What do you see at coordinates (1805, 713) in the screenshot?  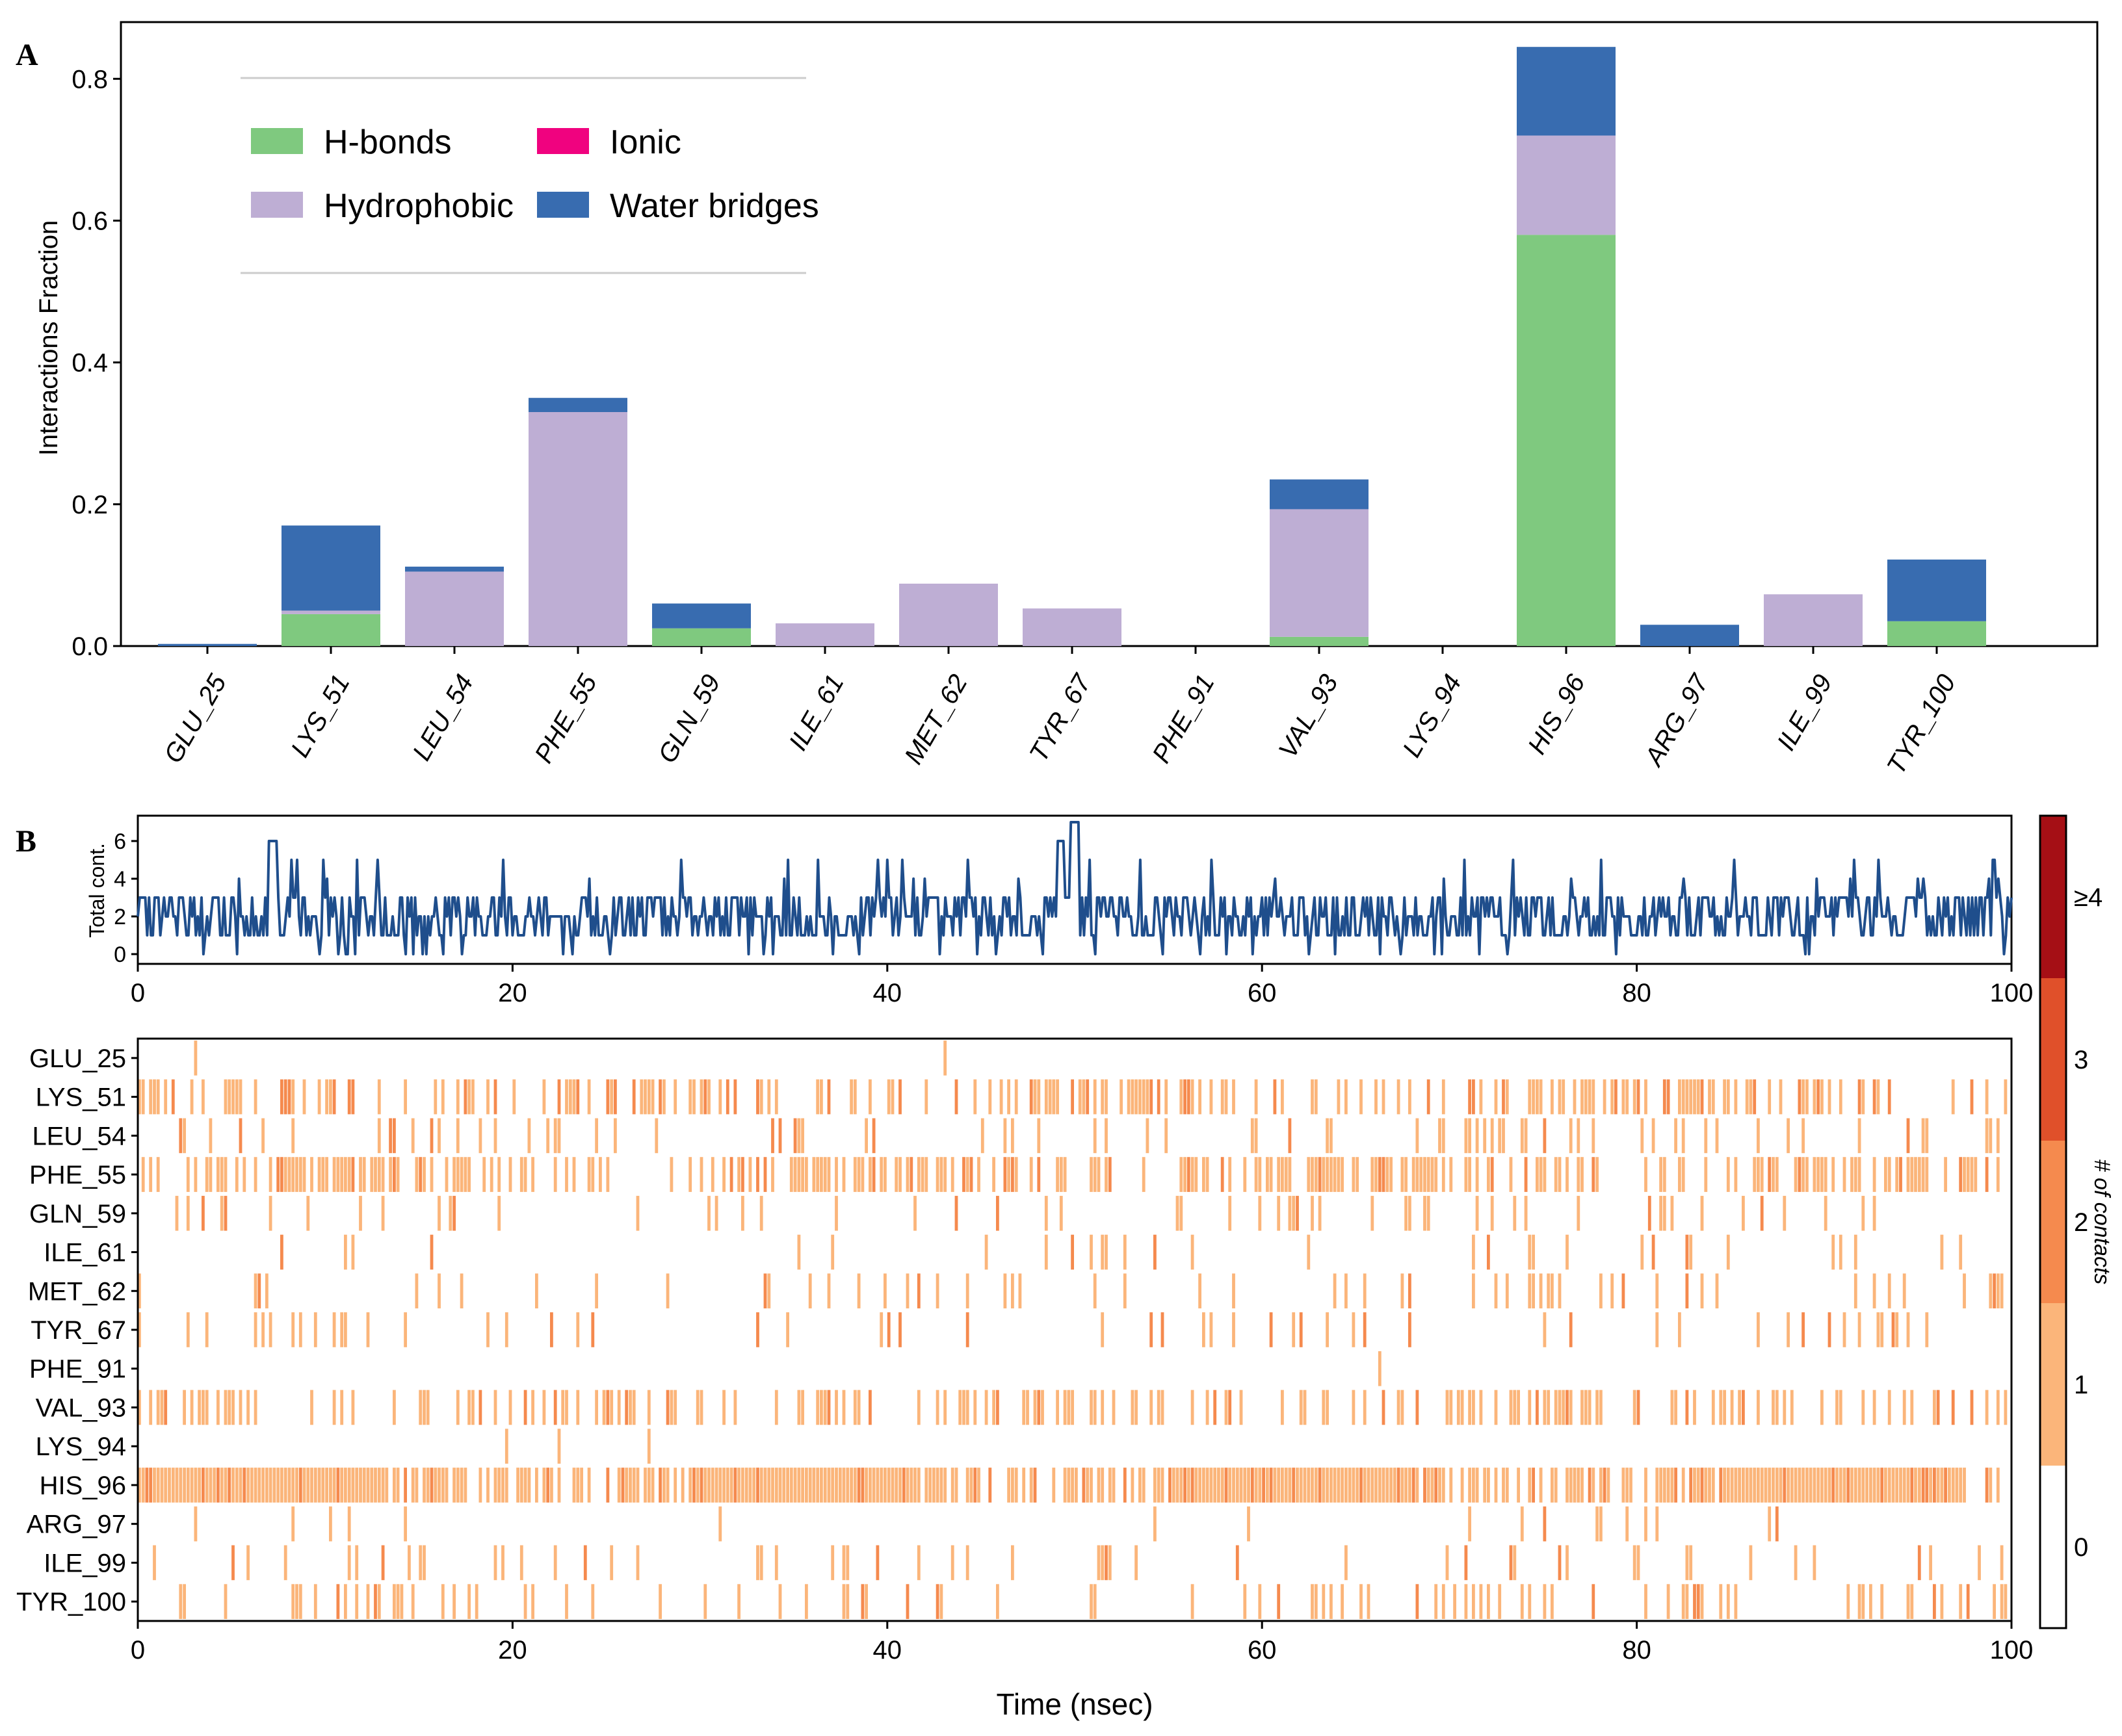 I see `x-label-ile-99: ILE_99` at bounding box center [1805, 713].